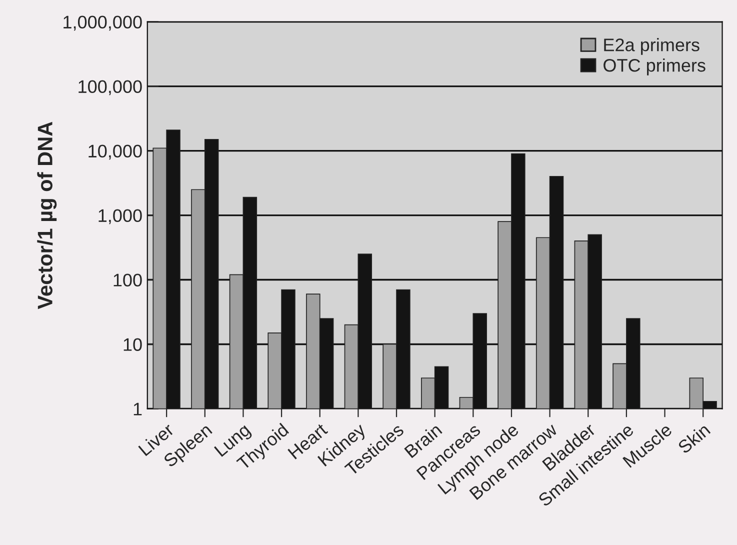 The image size is (737, 545). What do you see at coordinates (128, 280) in the screenshot?
I see `y-tick-label: 100` at bounding box center [128, 280].